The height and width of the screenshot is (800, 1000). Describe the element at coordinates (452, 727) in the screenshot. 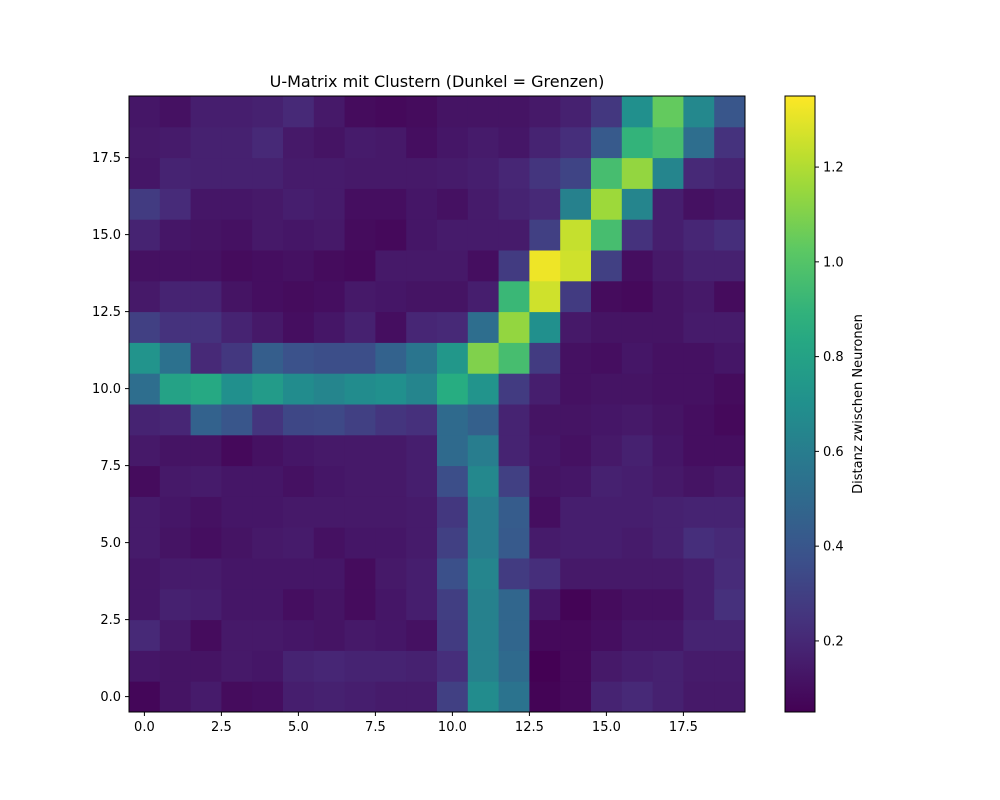

I see `x-tick-label: 10.0` at that location.